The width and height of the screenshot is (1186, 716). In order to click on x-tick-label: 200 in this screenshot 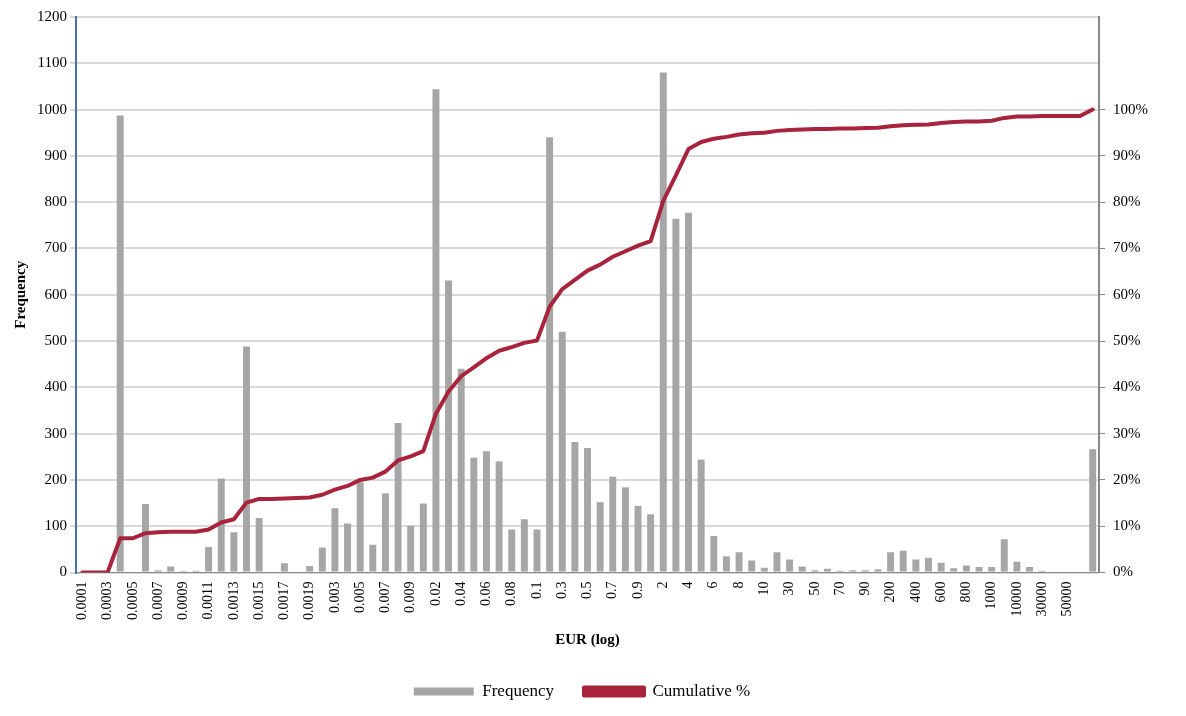, I will do `click(890, 592)`.